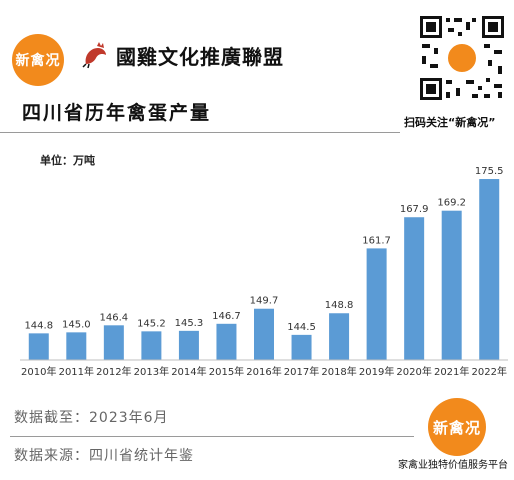 Image resolution: width=514 pixels, height=480 pixels. I want to click on value-label: 145.3, so click(189, 323).